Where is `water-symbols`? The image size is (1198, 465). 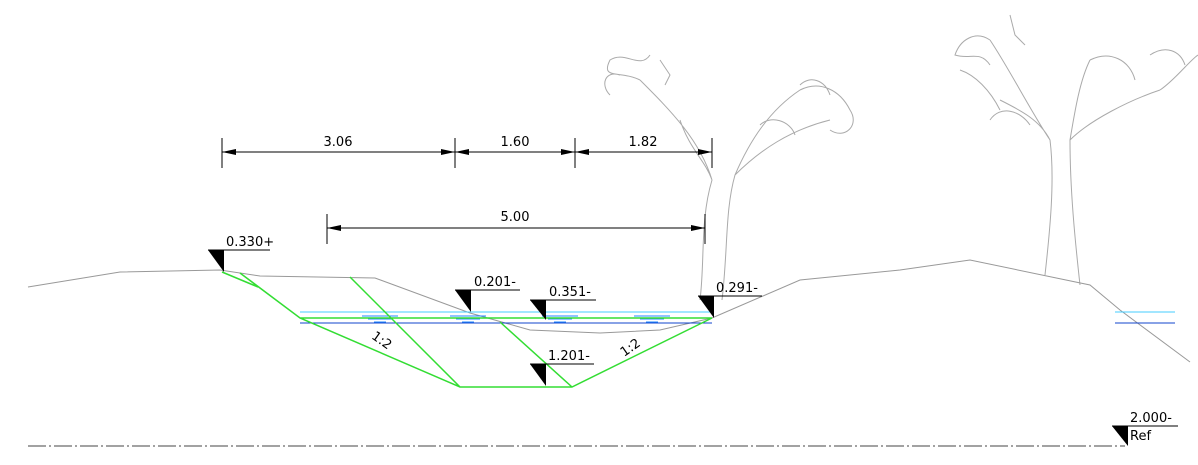
water-symbols is located at coordinates (516, 319).